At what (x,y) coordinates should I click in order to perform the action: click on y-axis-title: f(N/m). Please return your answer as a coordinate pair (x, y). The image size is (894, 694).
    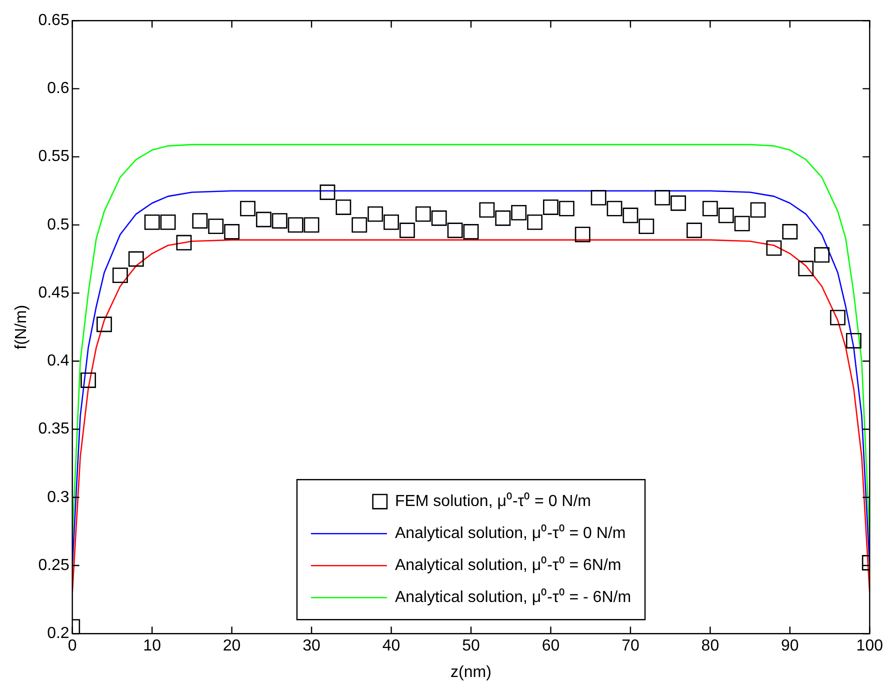
    Looking at the image, I should click on (21, 327).